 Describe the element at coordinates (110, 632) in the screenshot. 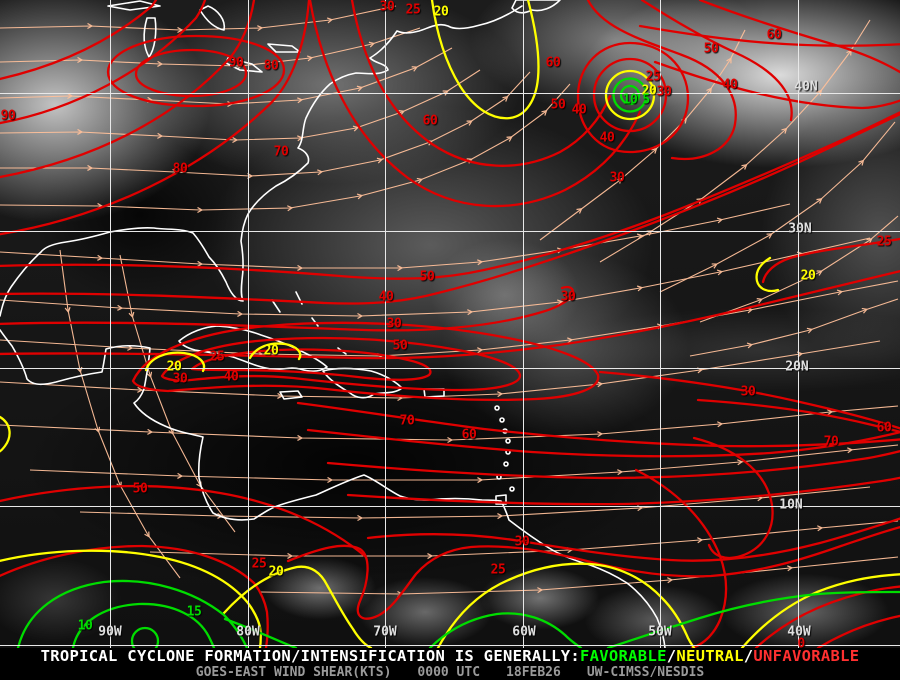

I see `longitude-label: 90W` at that location.